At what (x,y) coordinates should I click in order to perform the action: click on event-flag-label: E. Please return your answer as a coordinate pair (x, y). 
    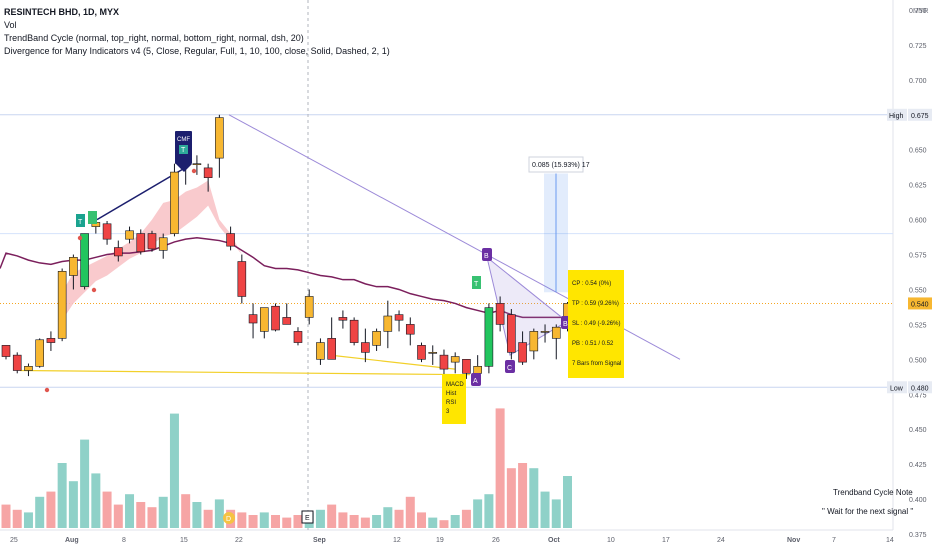
    Looking at the image, I should click on (307, 518).